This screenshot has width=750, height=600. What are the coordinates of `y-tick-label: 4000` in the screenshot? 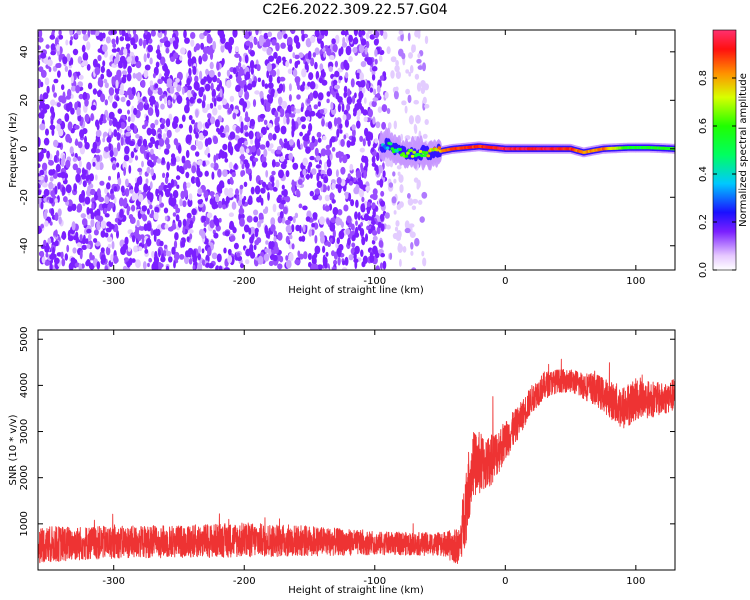 It's located at (24, 385).